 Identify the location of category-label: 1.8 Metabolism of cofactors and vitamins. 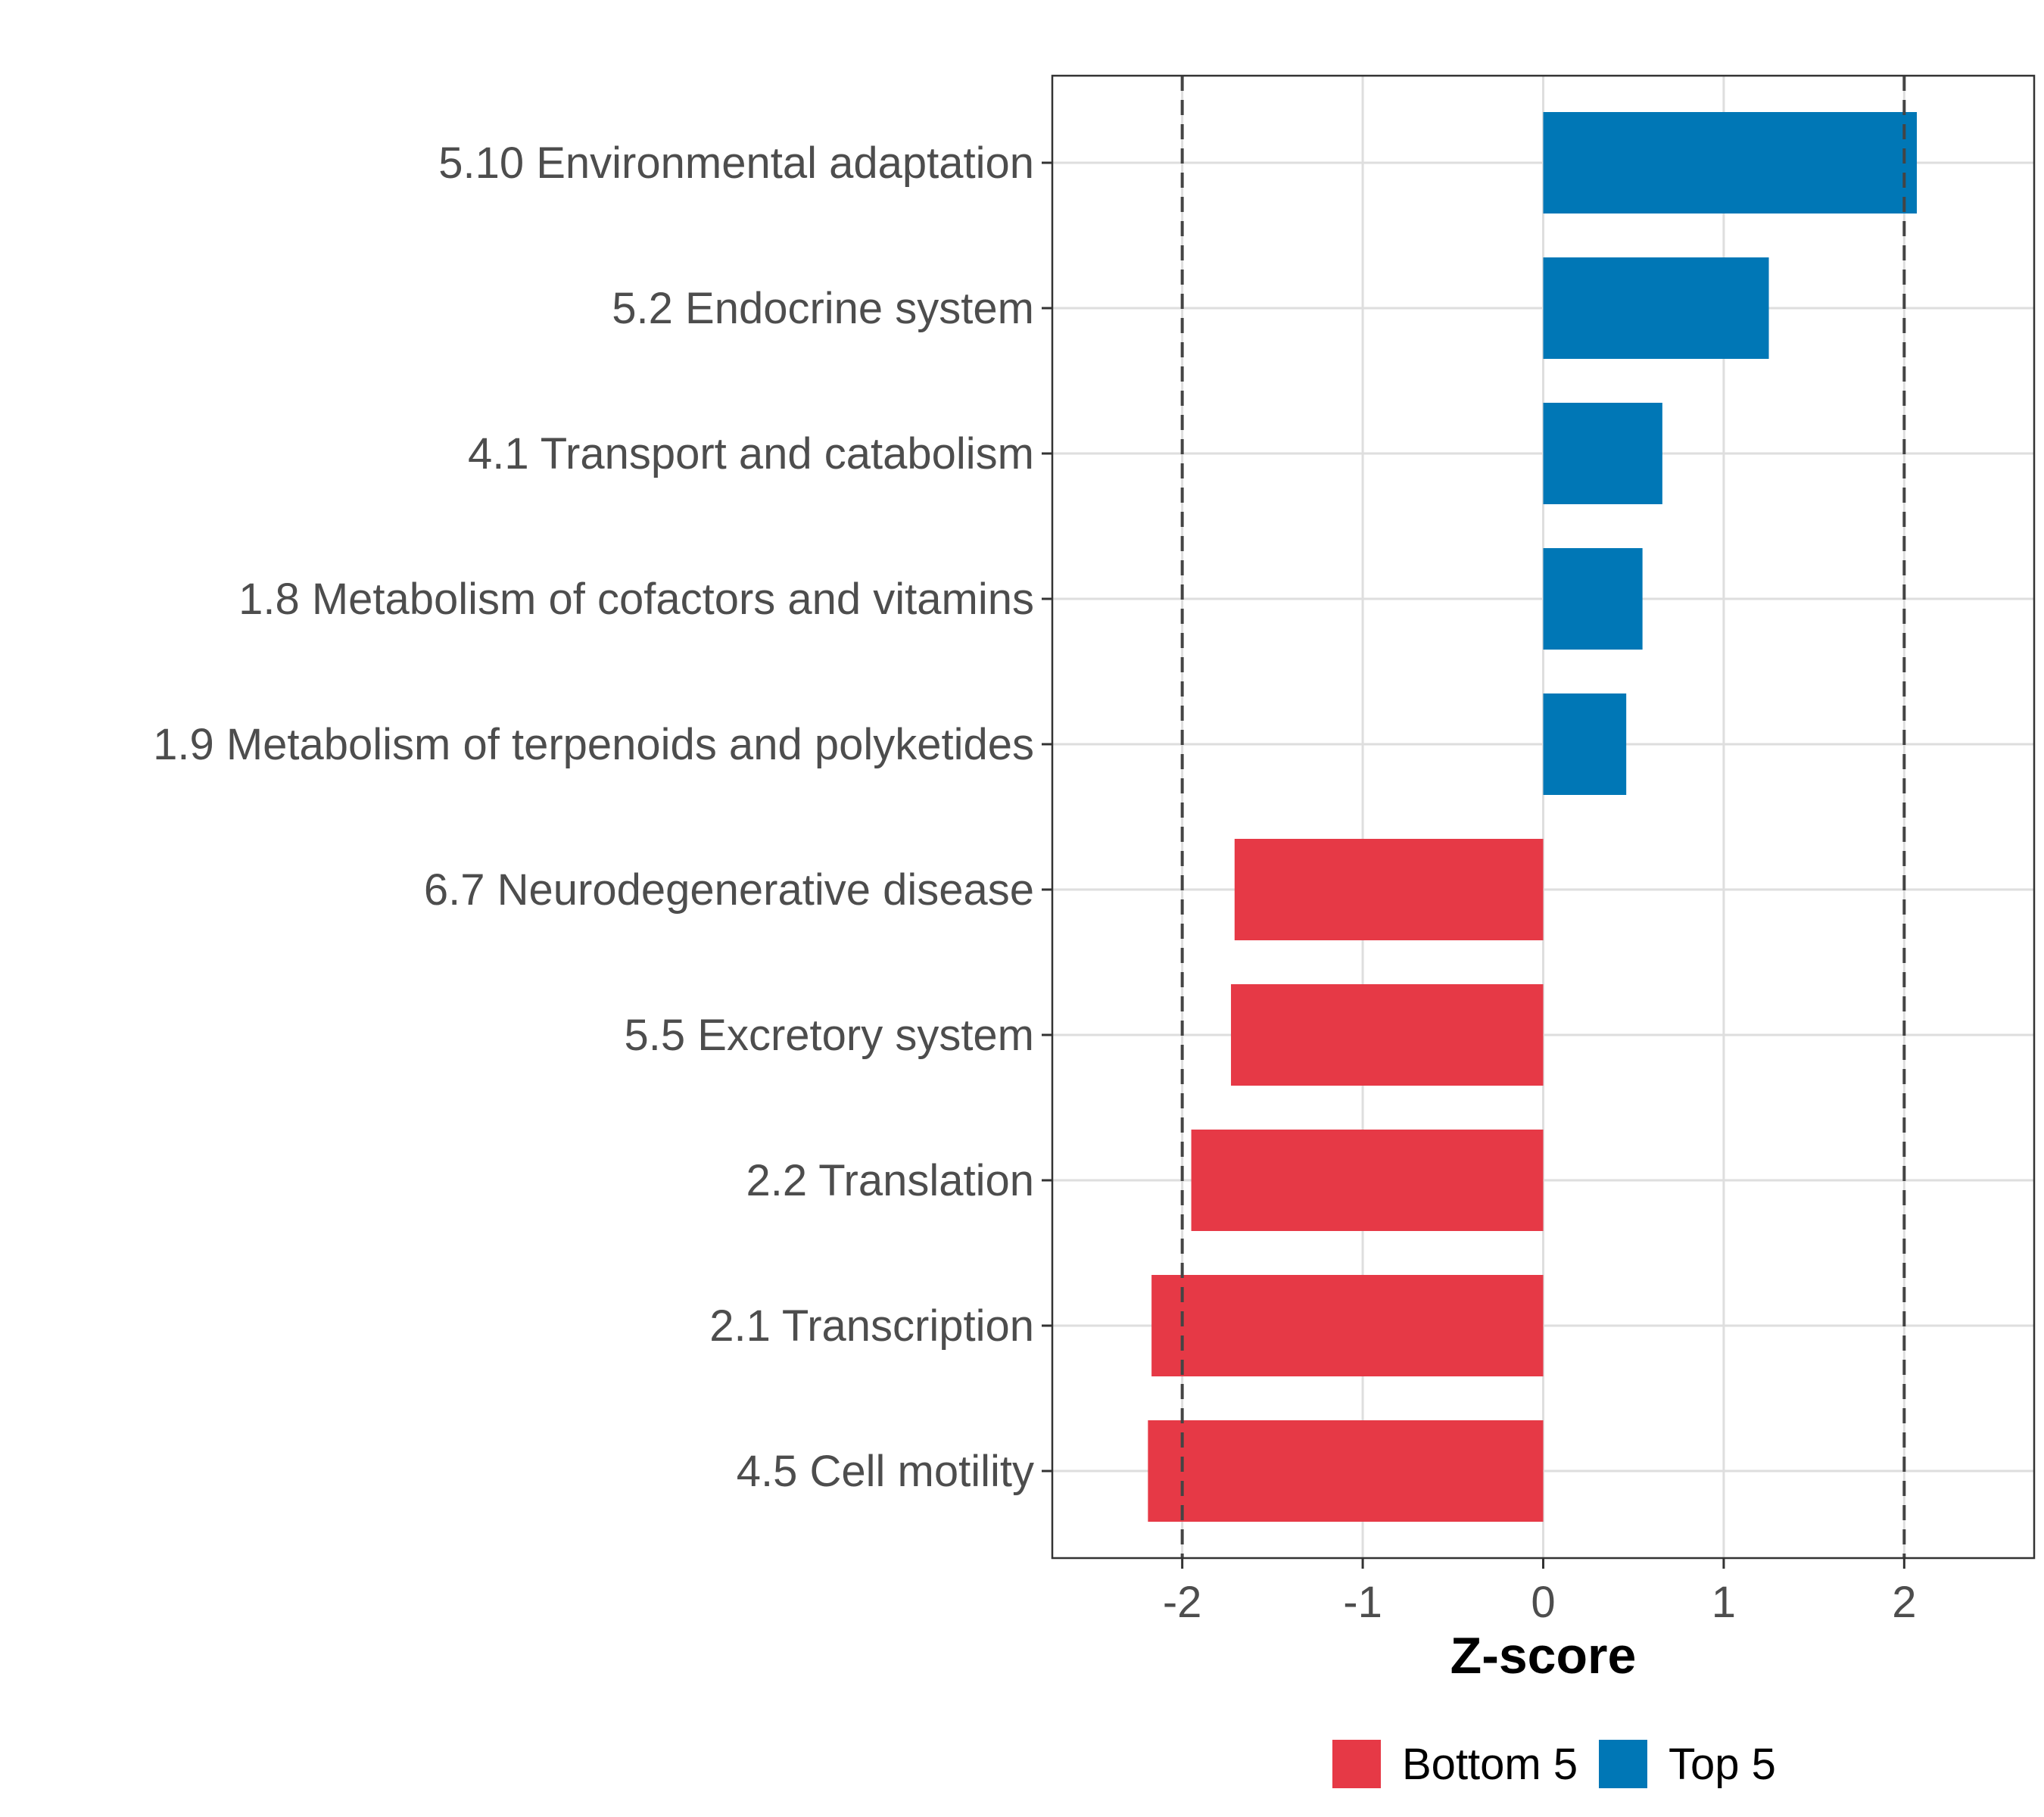
(636, 599).